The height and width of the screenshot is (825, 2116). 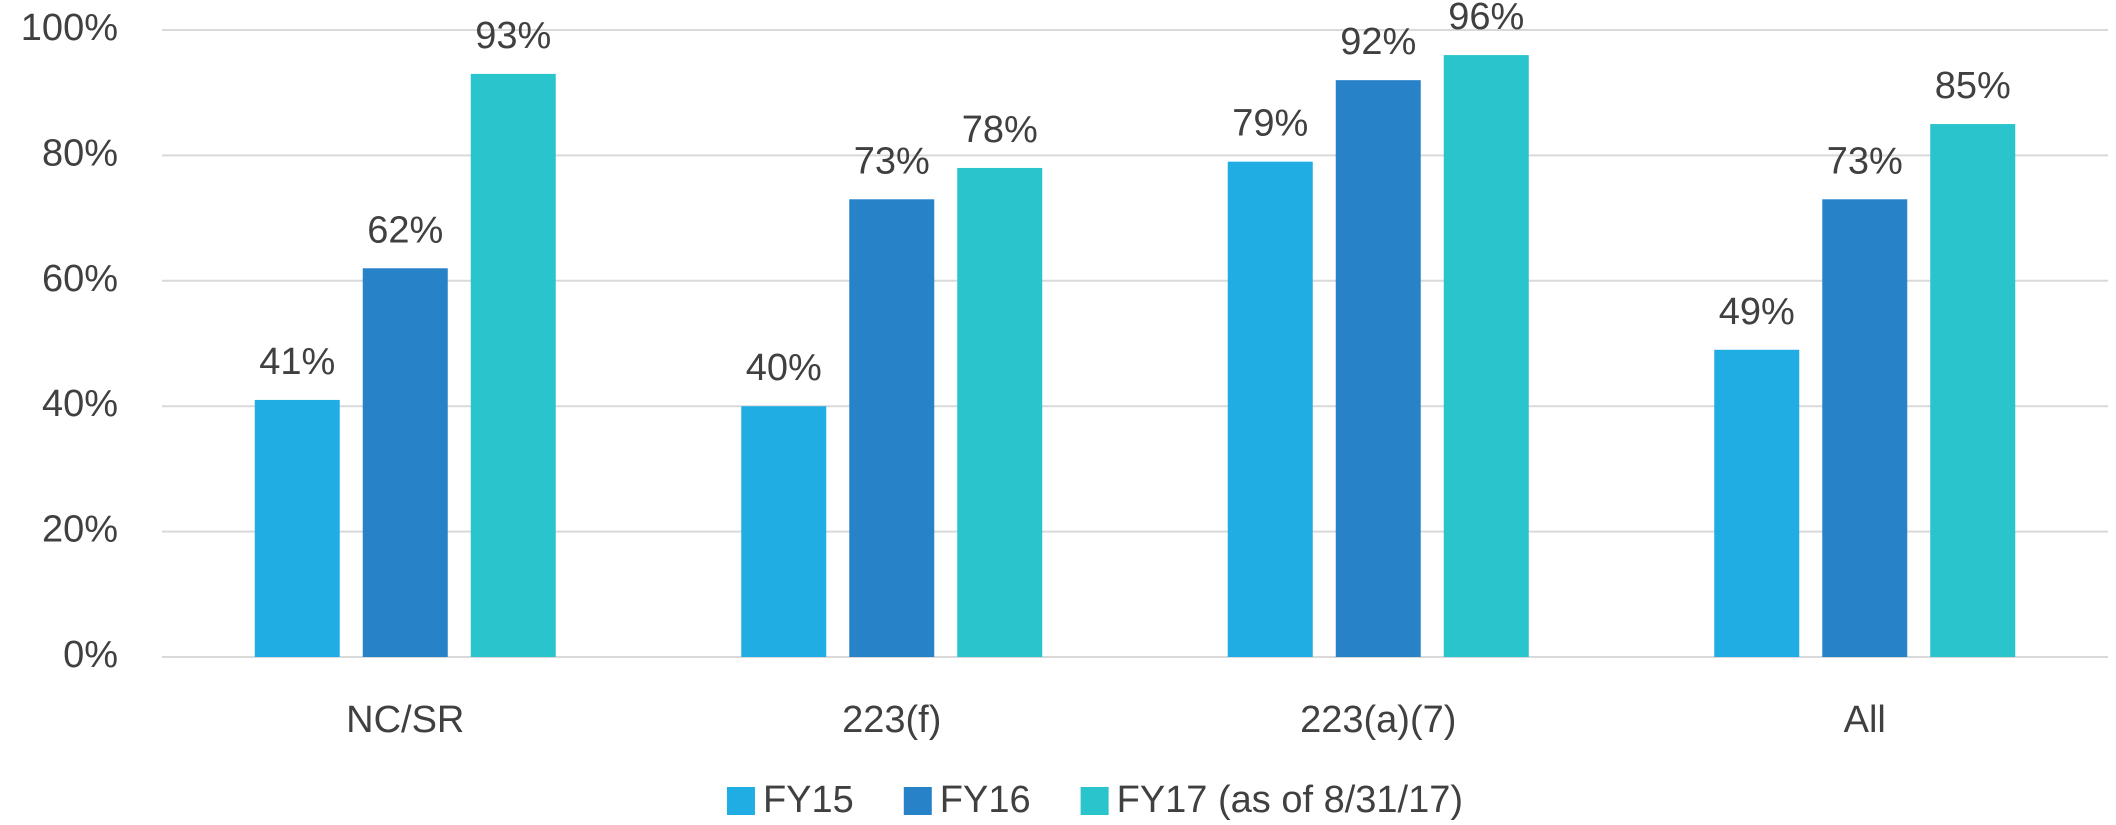 What do you see at coordinates (80, 153) in the screenshot?
I see `y-tick-label: 80%` at bounding box center [80, 153].